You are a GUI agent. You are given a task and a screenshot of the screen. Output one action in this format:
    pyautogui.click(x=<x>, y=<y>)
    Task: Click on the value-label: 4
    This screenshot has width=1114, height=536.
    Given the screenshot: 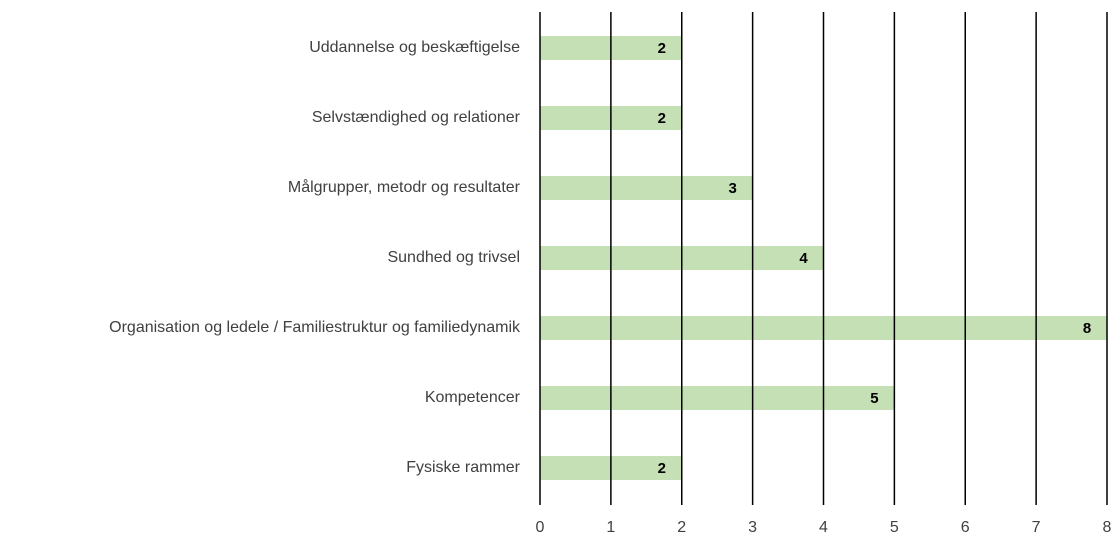 What is the action you would take?
    pyautogui.click(x=803, y=258)
    